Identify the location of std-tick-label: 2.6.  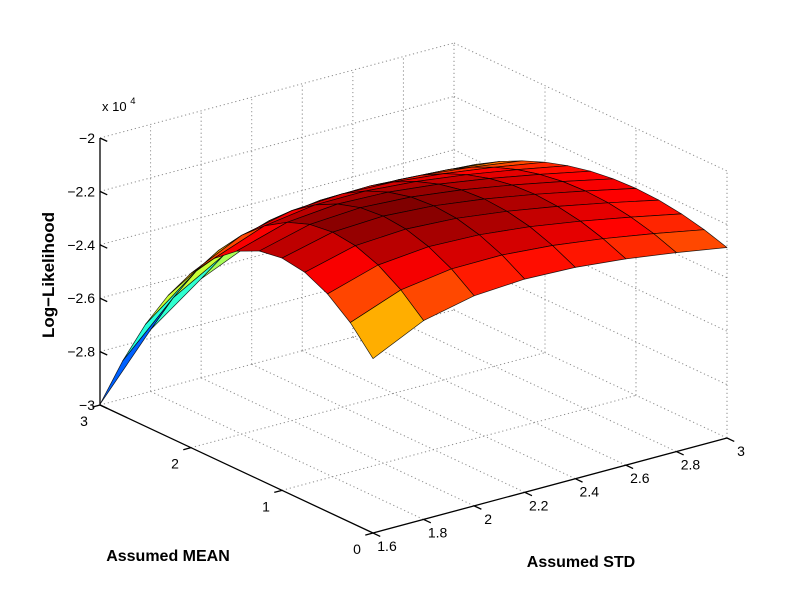
(640, 478).